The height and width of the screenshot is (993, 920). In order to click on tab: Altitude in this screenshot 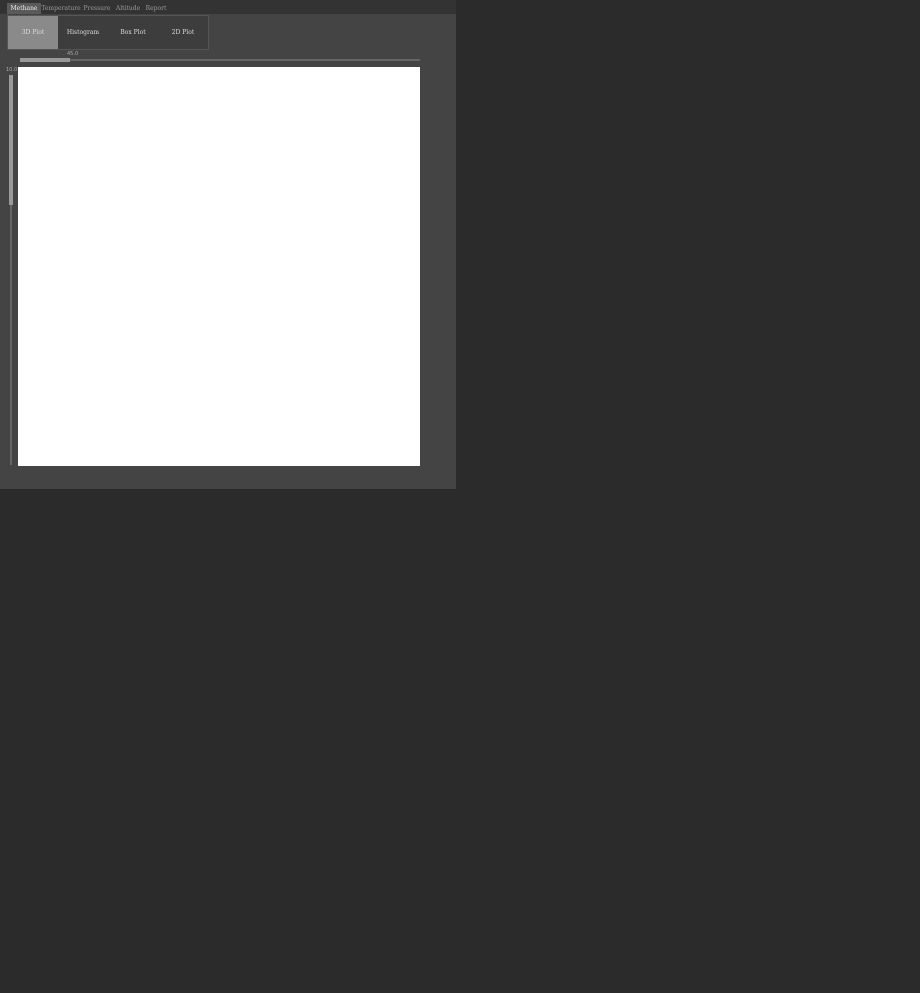, I will do `click(128, 8)`.